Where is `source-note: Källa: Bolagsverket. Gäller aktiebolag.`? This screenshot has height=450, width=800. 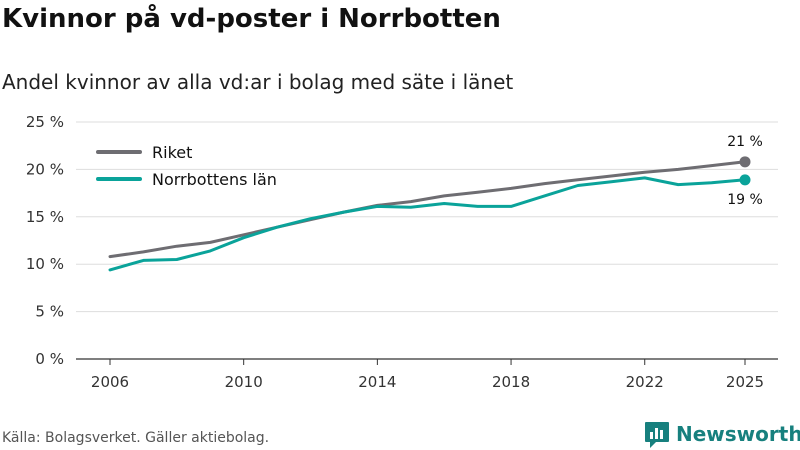 source-note: Källa: Bolagsverket. Gäller aktiebolag. is located at coordinates (136, 438).